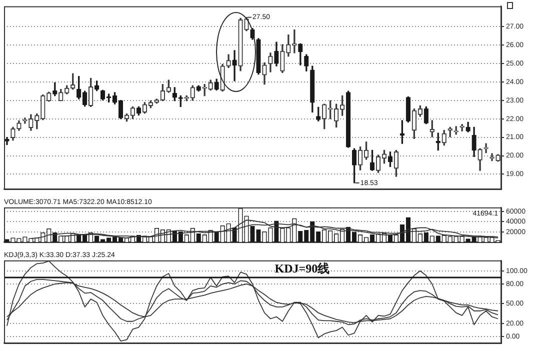  I want to click on ref-line-label: KDJ=90线, so click(302, 269).